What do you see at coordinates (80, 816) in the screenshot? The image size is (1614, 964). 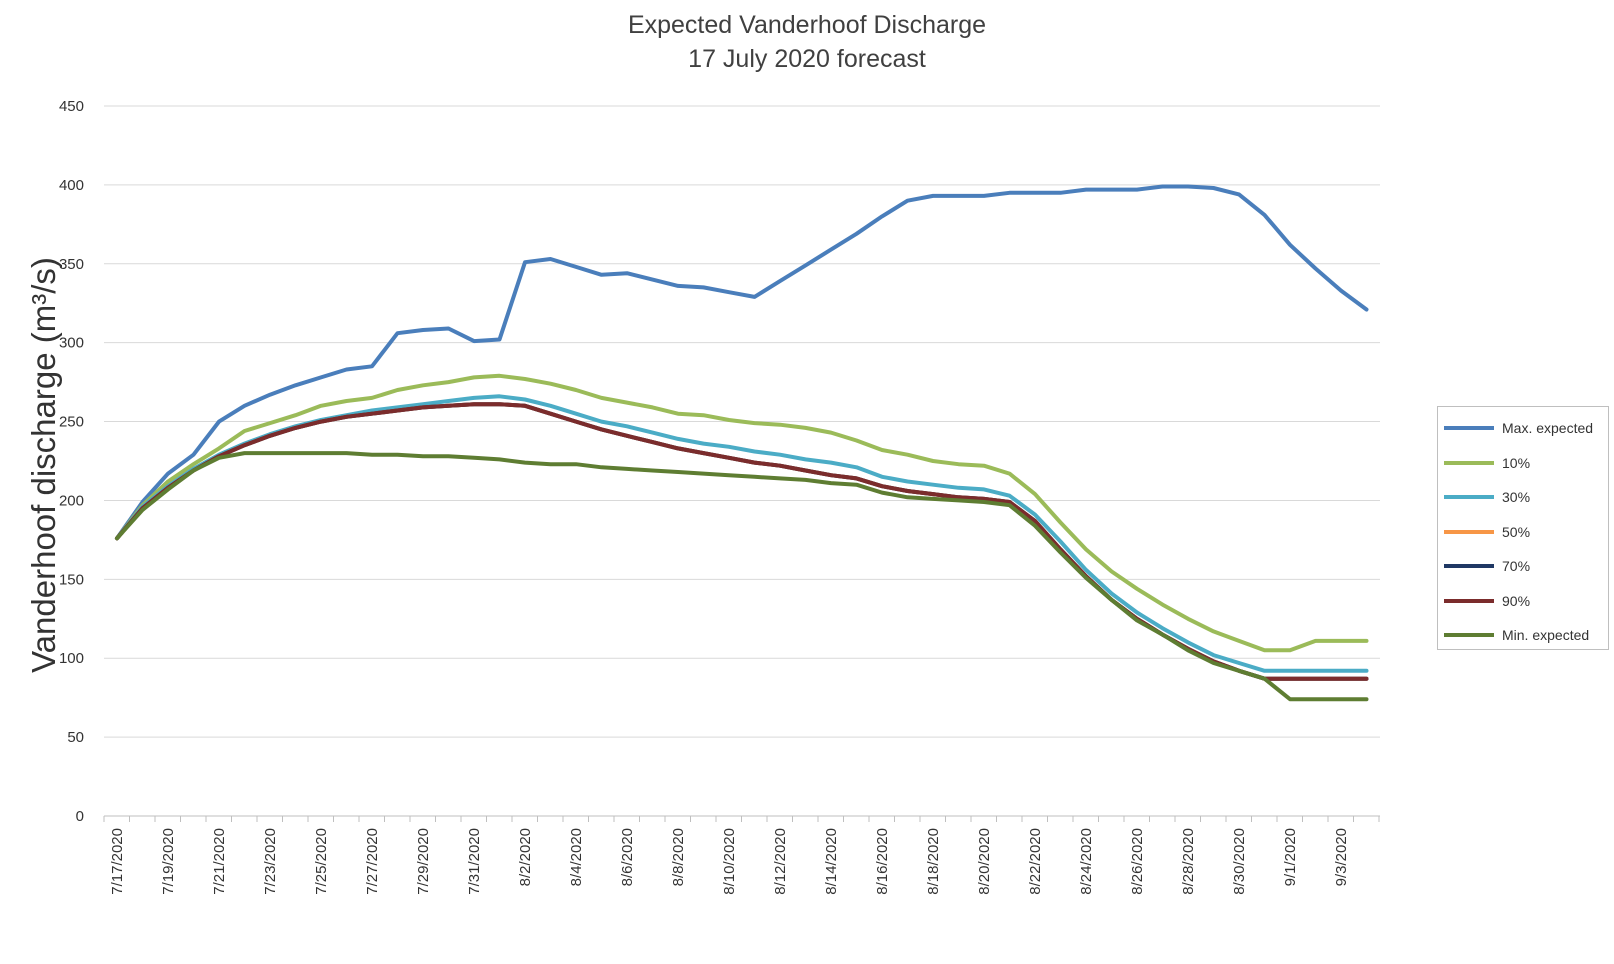 I see `y-tick-label: 0` at bounding box center [80, 816].